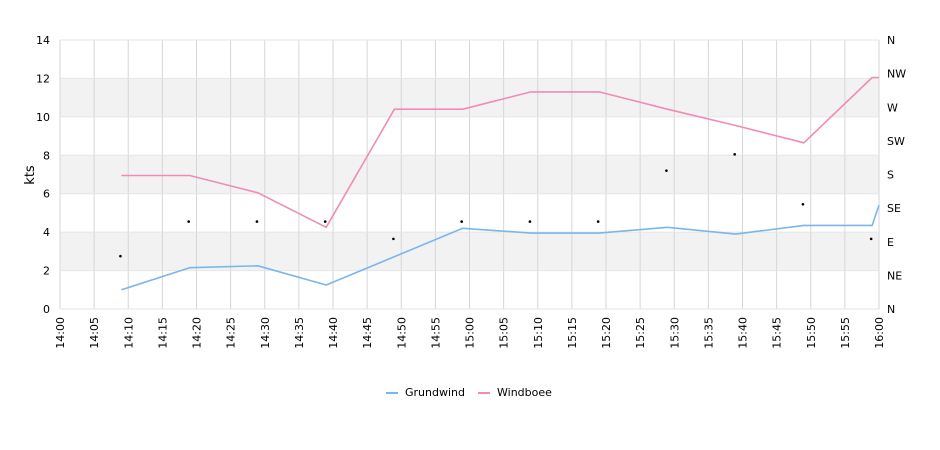 The height and width of the screenshot is (450, 940). What do you see at coordinates (367, 333) in the screenshot?
I see `x-tick-label: 14:45` at bounding box center [367, 333].